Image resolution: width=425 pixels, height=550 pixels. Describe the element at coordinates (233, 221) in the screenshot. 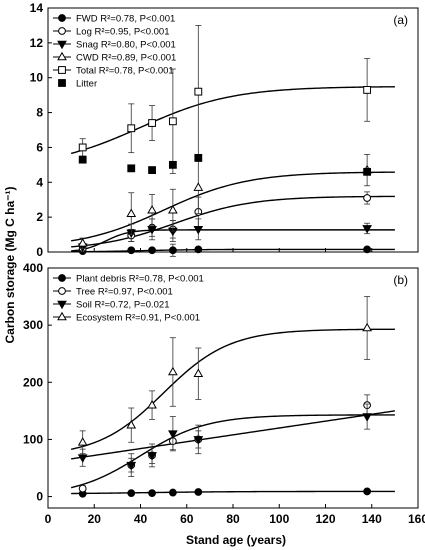

I see `fit-curve-log` at that location.